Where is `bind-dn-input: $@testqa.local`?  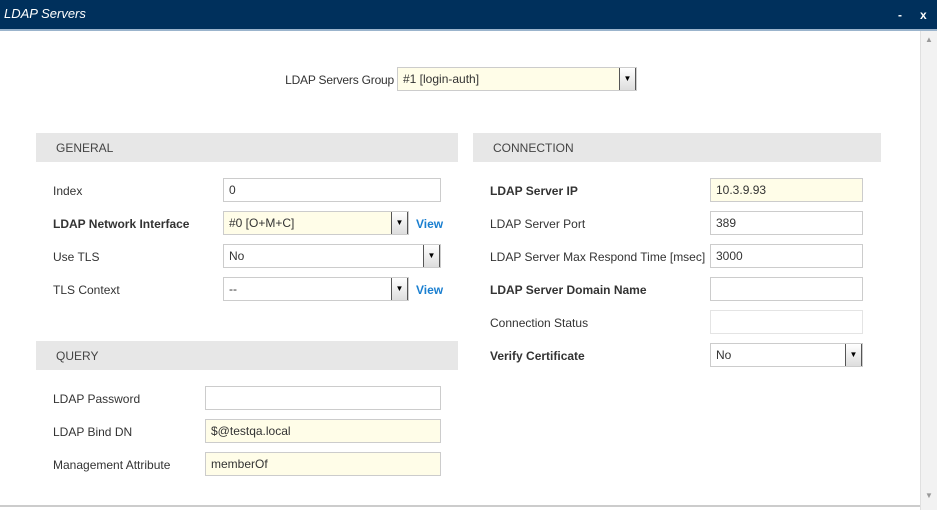
bind-dn-input: $@testqa.local is located at coordinates (323, 431).